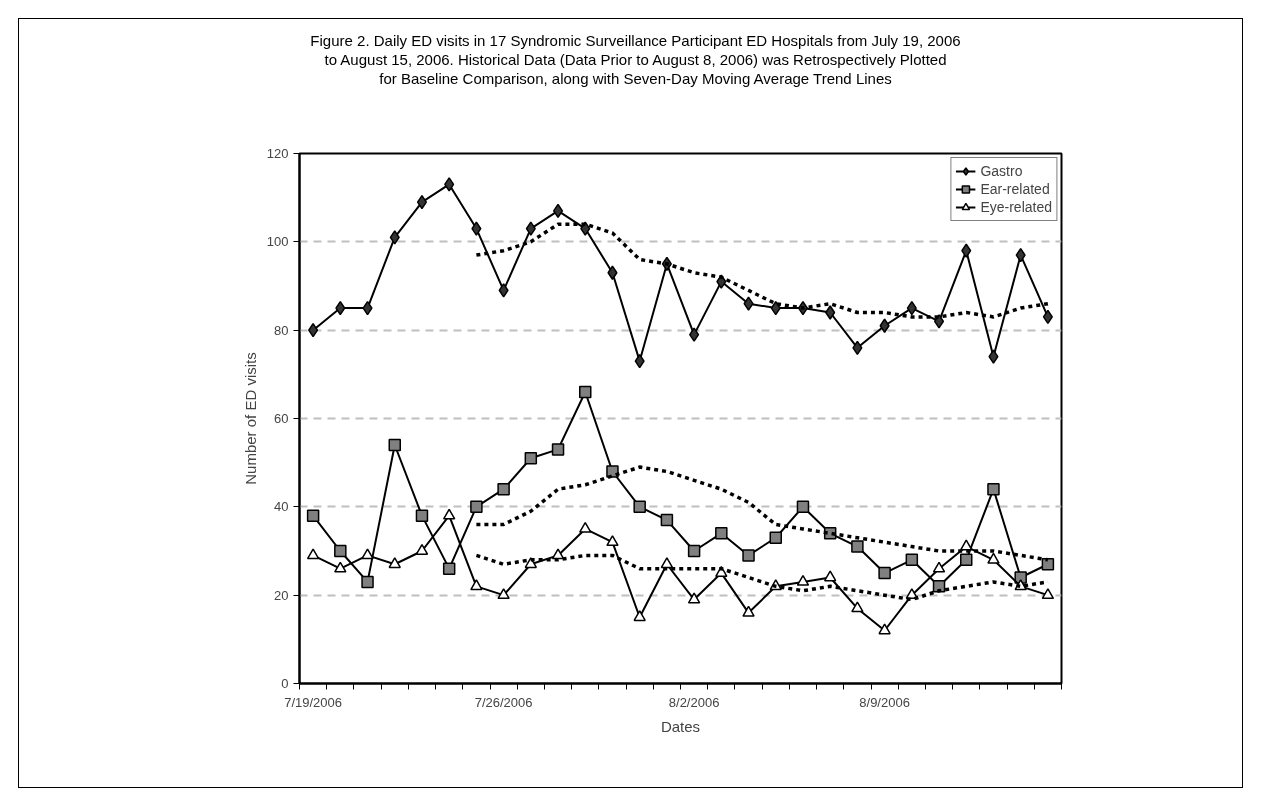  Describe the element at coordinates (285, 684) in the screenshot. I see `y-tick-label: 0` at that location.